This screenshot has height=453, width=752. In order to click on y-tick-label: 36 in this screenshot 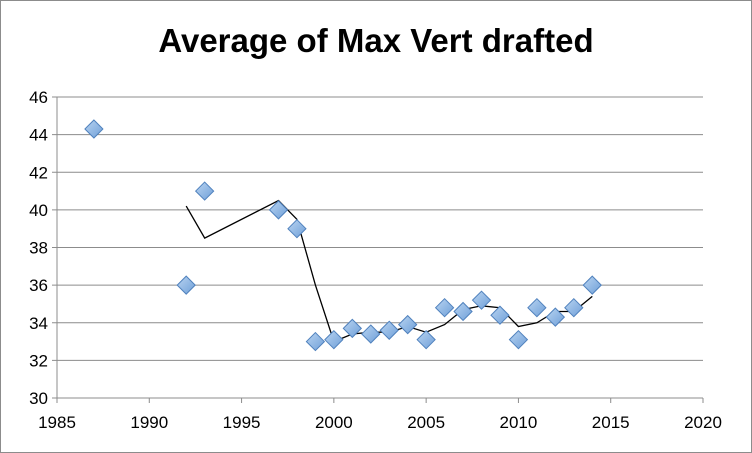, I will do `click(38, 285)`.